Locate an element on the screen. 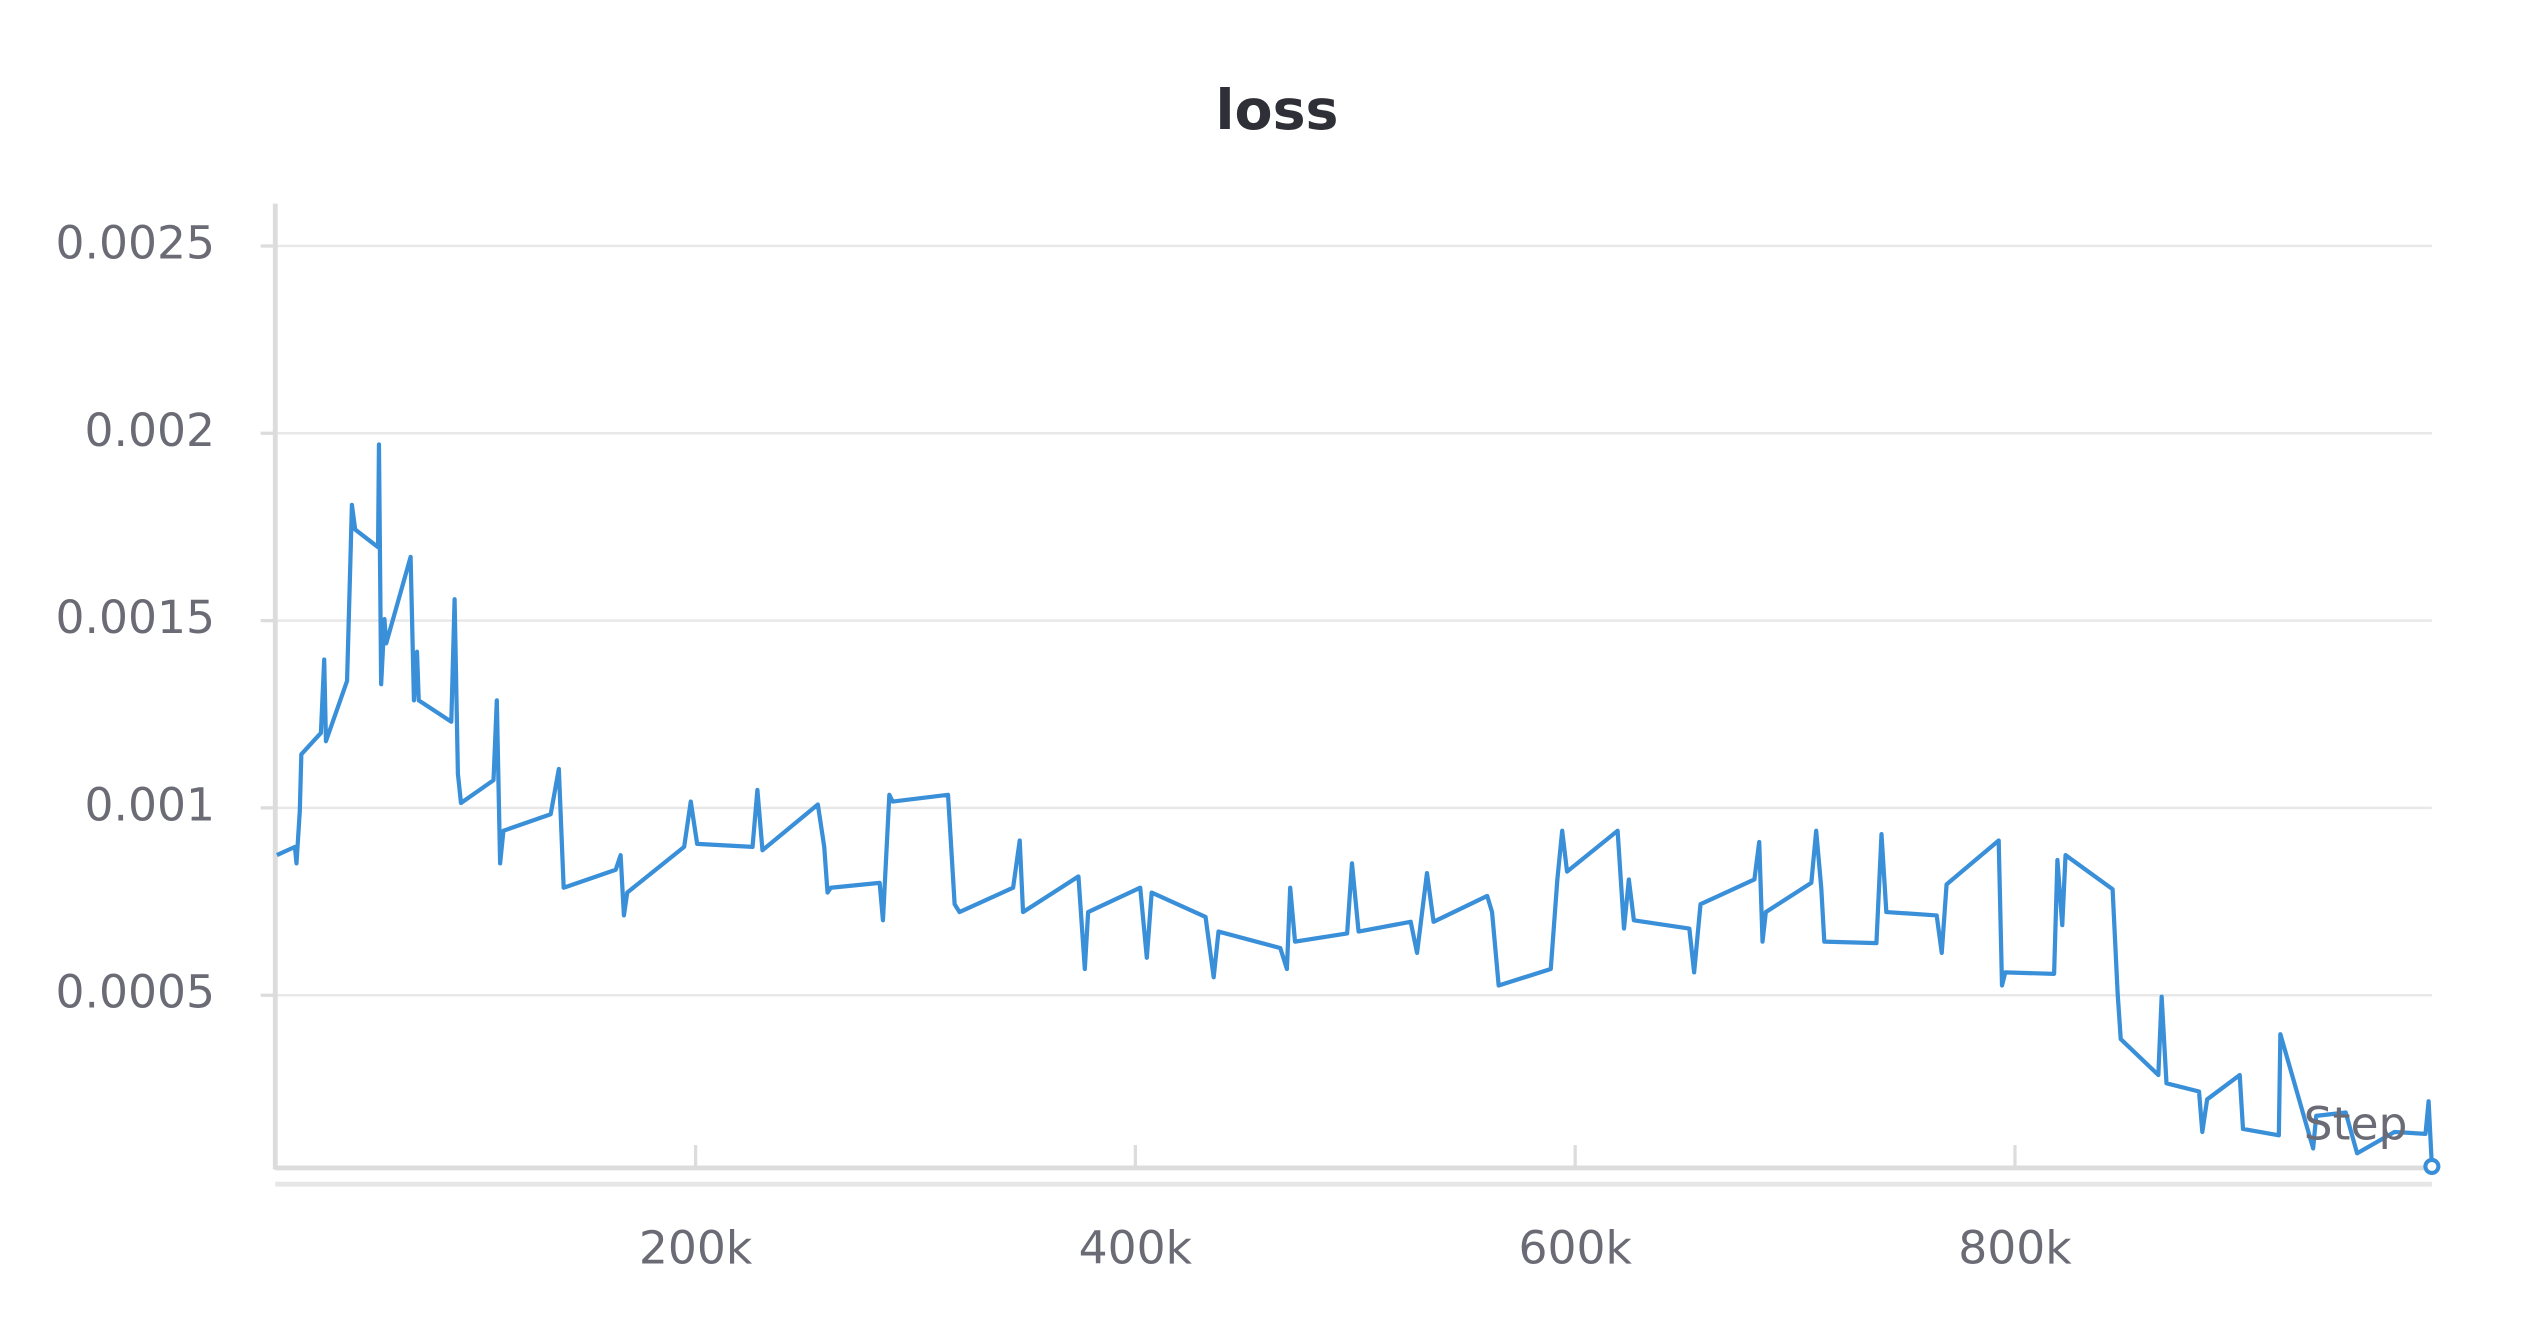 The height and width of the screenshot is (1328, 2528). end-point is located at coordinates (2432, 1166).